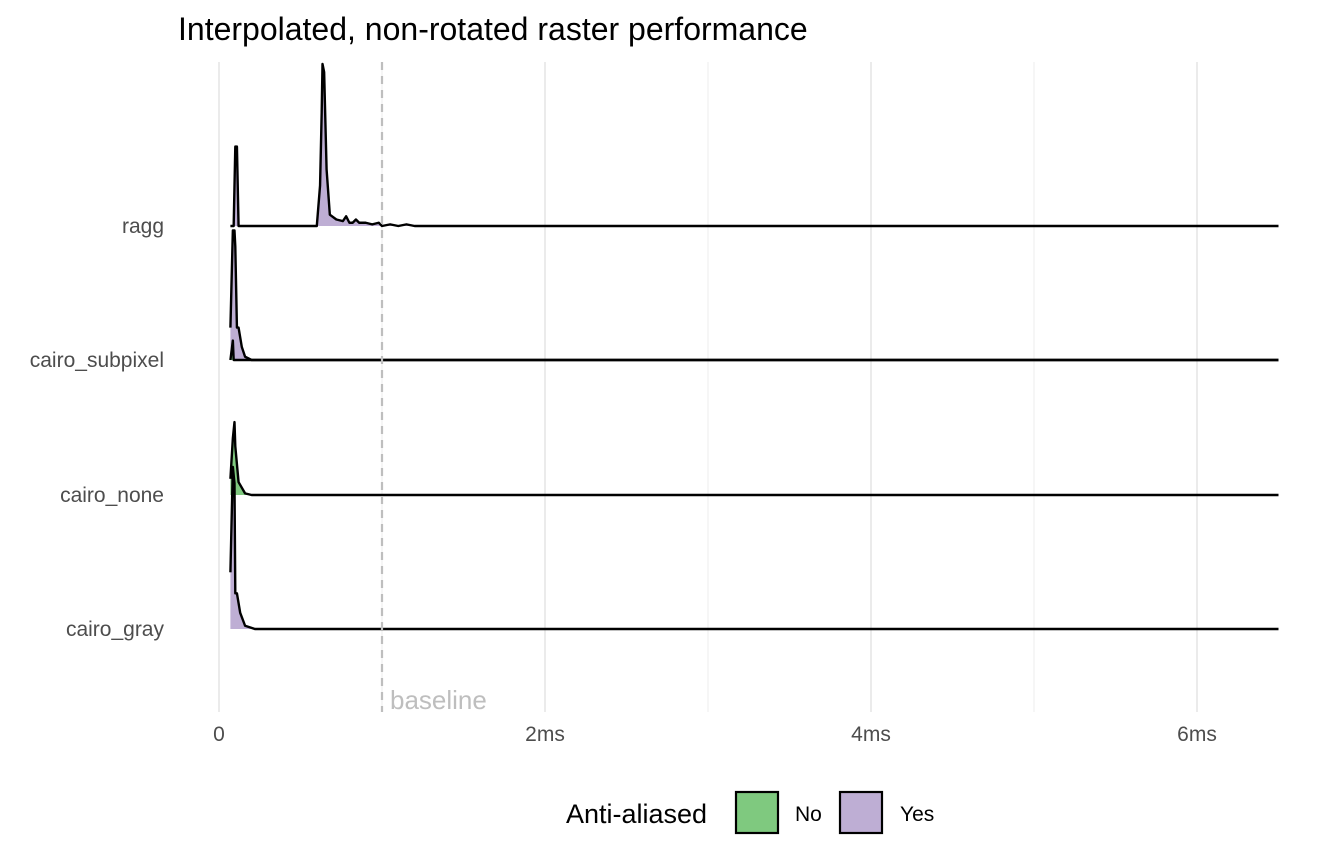 The width and height of the screenshot is (1344, 865). Describe the element at coordinates (636, 814) in the screenshot. I see `legend-title: Anti-aliased` at that location.